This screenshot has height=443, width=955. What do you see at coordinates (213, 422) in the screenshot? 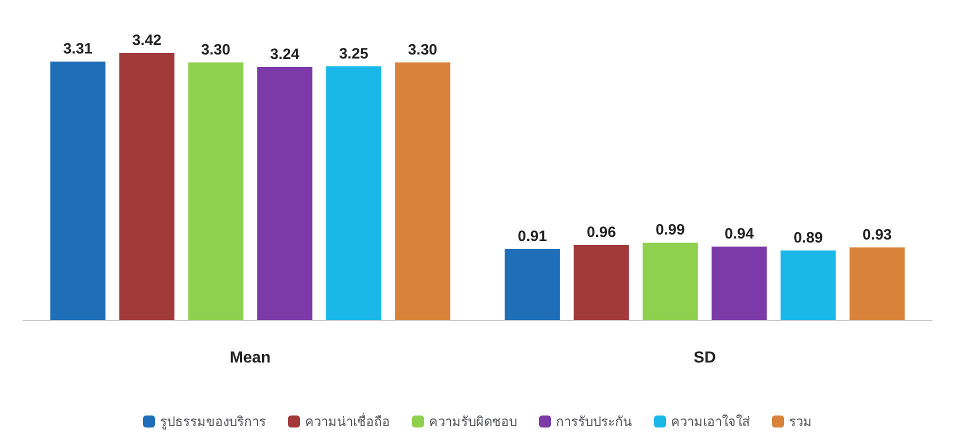
I see `legend-label: รูปธรรมของบริการ` at bounding box center [213, 422].